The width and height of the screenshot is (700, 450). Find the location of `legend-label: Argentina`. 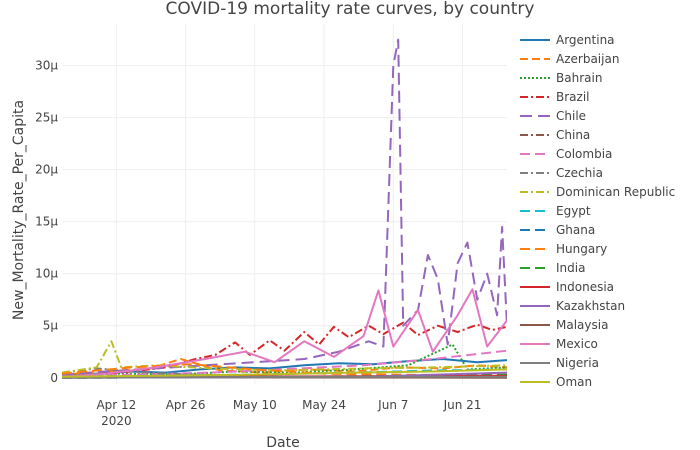

legend-label: Argentina is located at coordinates (585, 40).